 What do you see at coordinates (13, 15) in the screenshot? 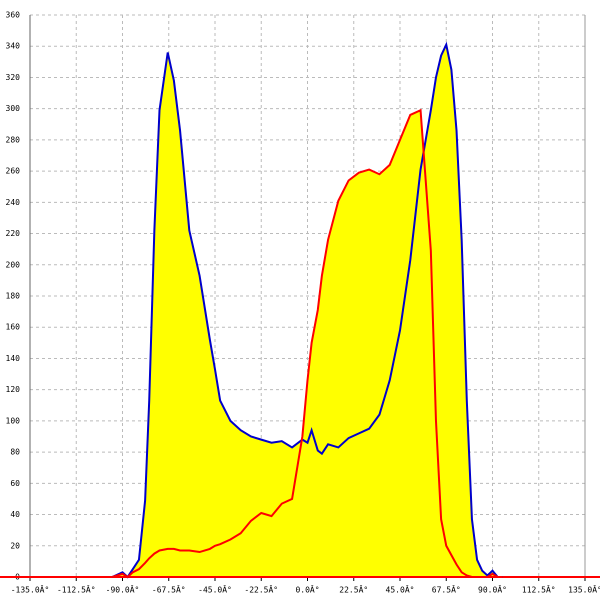
I see `y-tick-label: 360` at bounding box center [13, 15].